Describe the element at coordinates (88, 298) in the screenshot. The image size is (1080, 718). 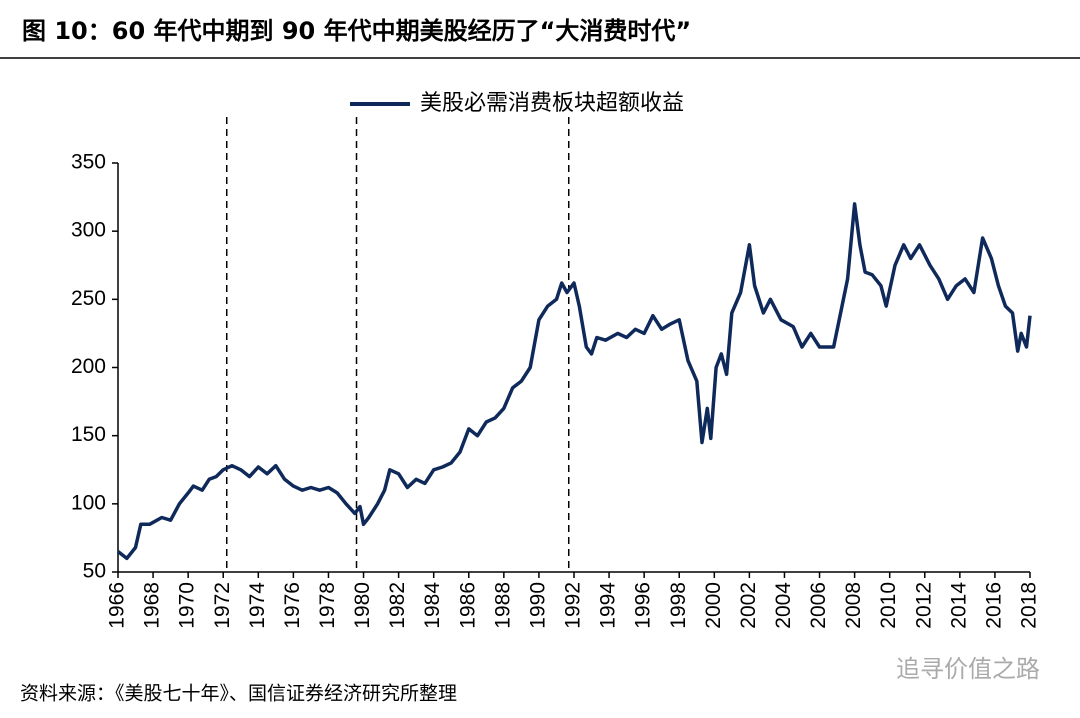
I see `y-tick-label: 250` at that location.